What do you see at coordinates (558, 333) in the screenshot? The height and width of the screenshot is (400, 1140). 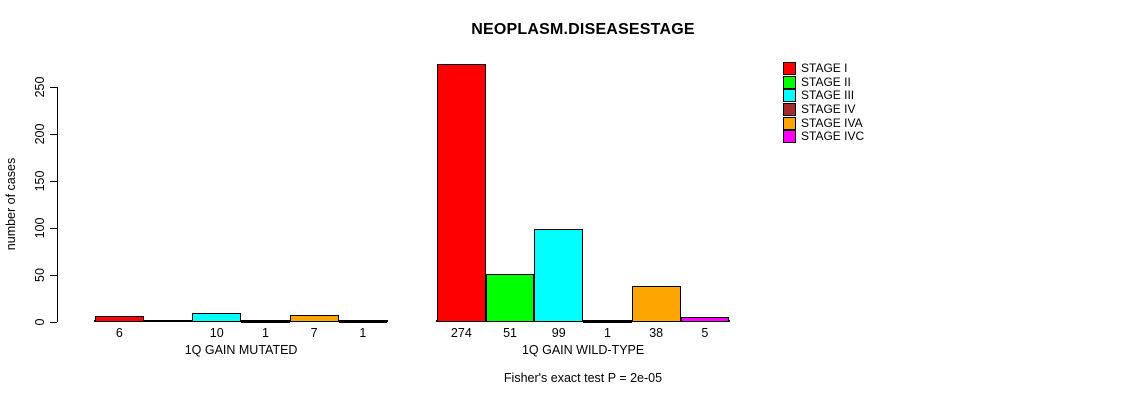 I see `bar-count-label: 99` at bounding box center [558, 333].